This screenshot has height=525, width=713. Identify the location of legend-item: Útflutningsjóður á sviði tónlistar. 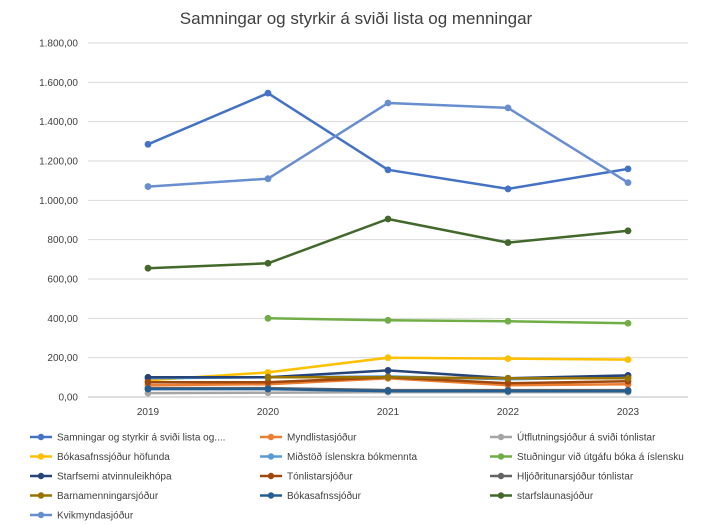
(573, 437).